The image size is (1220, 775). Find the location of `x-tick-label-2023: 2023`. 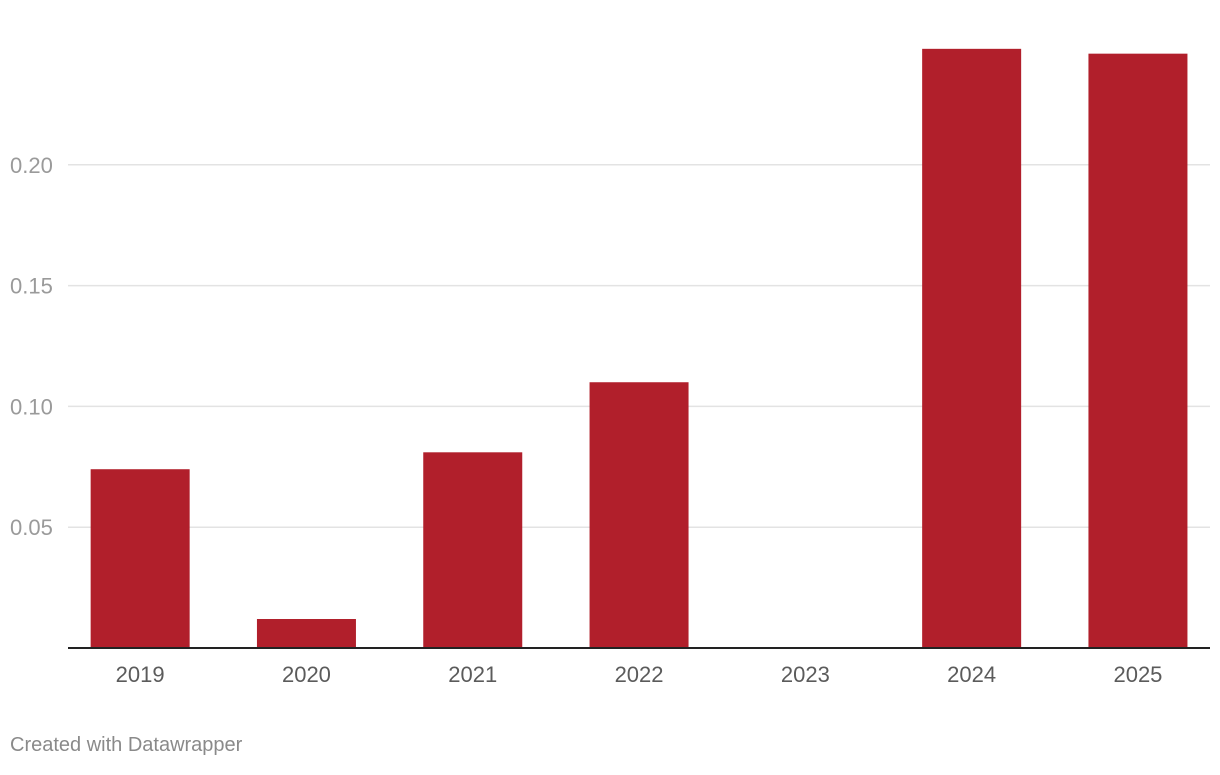

x-tick-label-2023: 2023 is located at coordinates (805, 674).